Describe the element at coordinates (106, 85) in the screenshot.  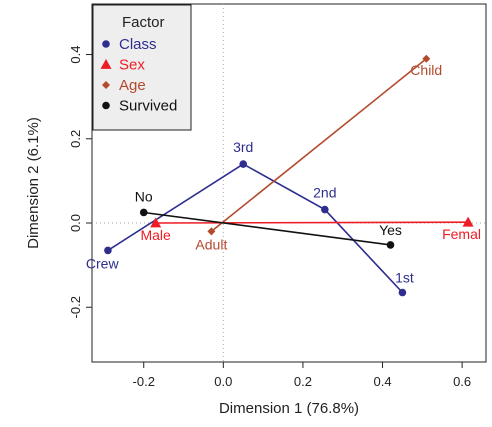
I see `legend-marker-age` at that location.